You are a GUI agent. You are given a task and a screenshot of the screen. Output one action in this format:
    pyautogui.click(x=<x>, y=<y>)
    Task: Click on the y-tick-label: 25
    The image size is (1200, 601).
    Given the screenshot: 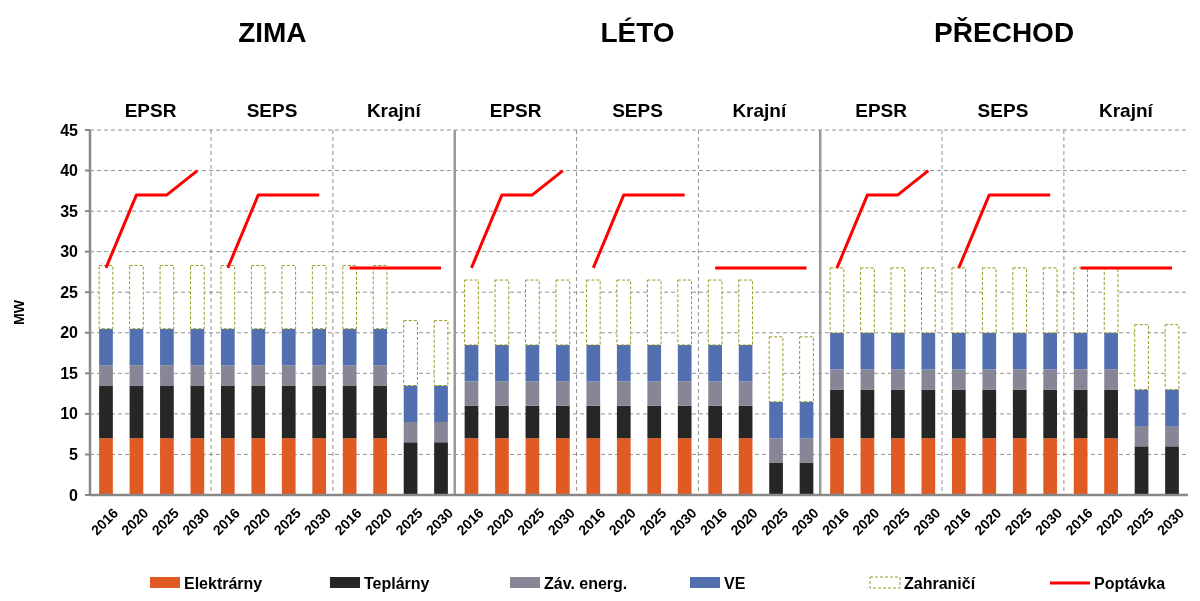 What is the action you would take?
    pyautogui.click(x=69, y=292)
    